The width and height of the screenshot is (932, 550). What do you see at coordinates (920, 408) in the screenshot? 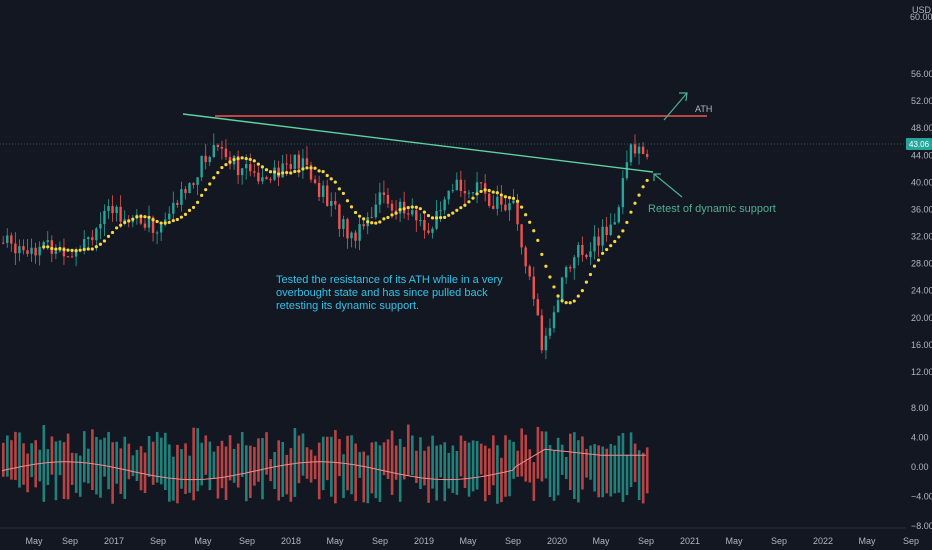
I see `y-tick-label: 8.00` at bounding box center [920, 408].